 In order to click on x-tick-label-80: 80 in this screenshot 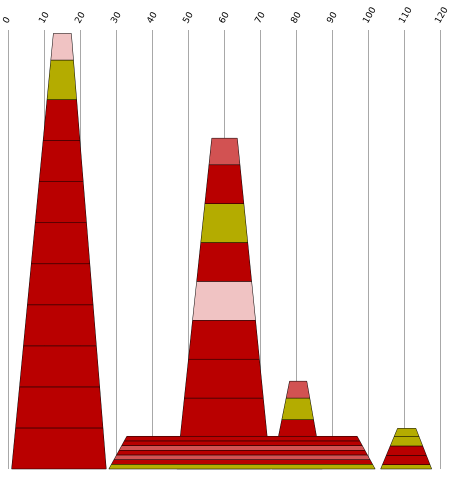, I will do `click(296, 17)`.